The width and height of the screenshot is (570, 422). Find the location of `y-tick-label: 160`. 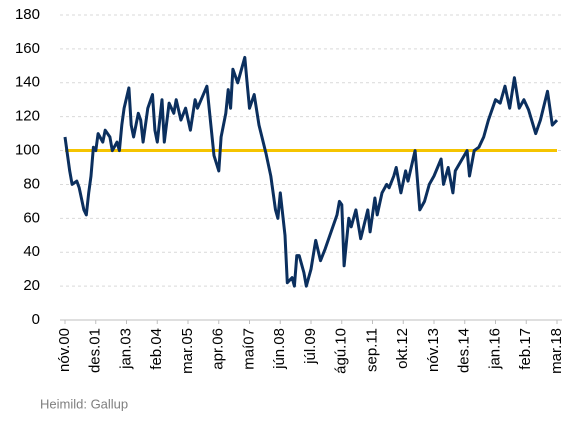

y-tick-label: 160 is located at coordinates (27, 48).